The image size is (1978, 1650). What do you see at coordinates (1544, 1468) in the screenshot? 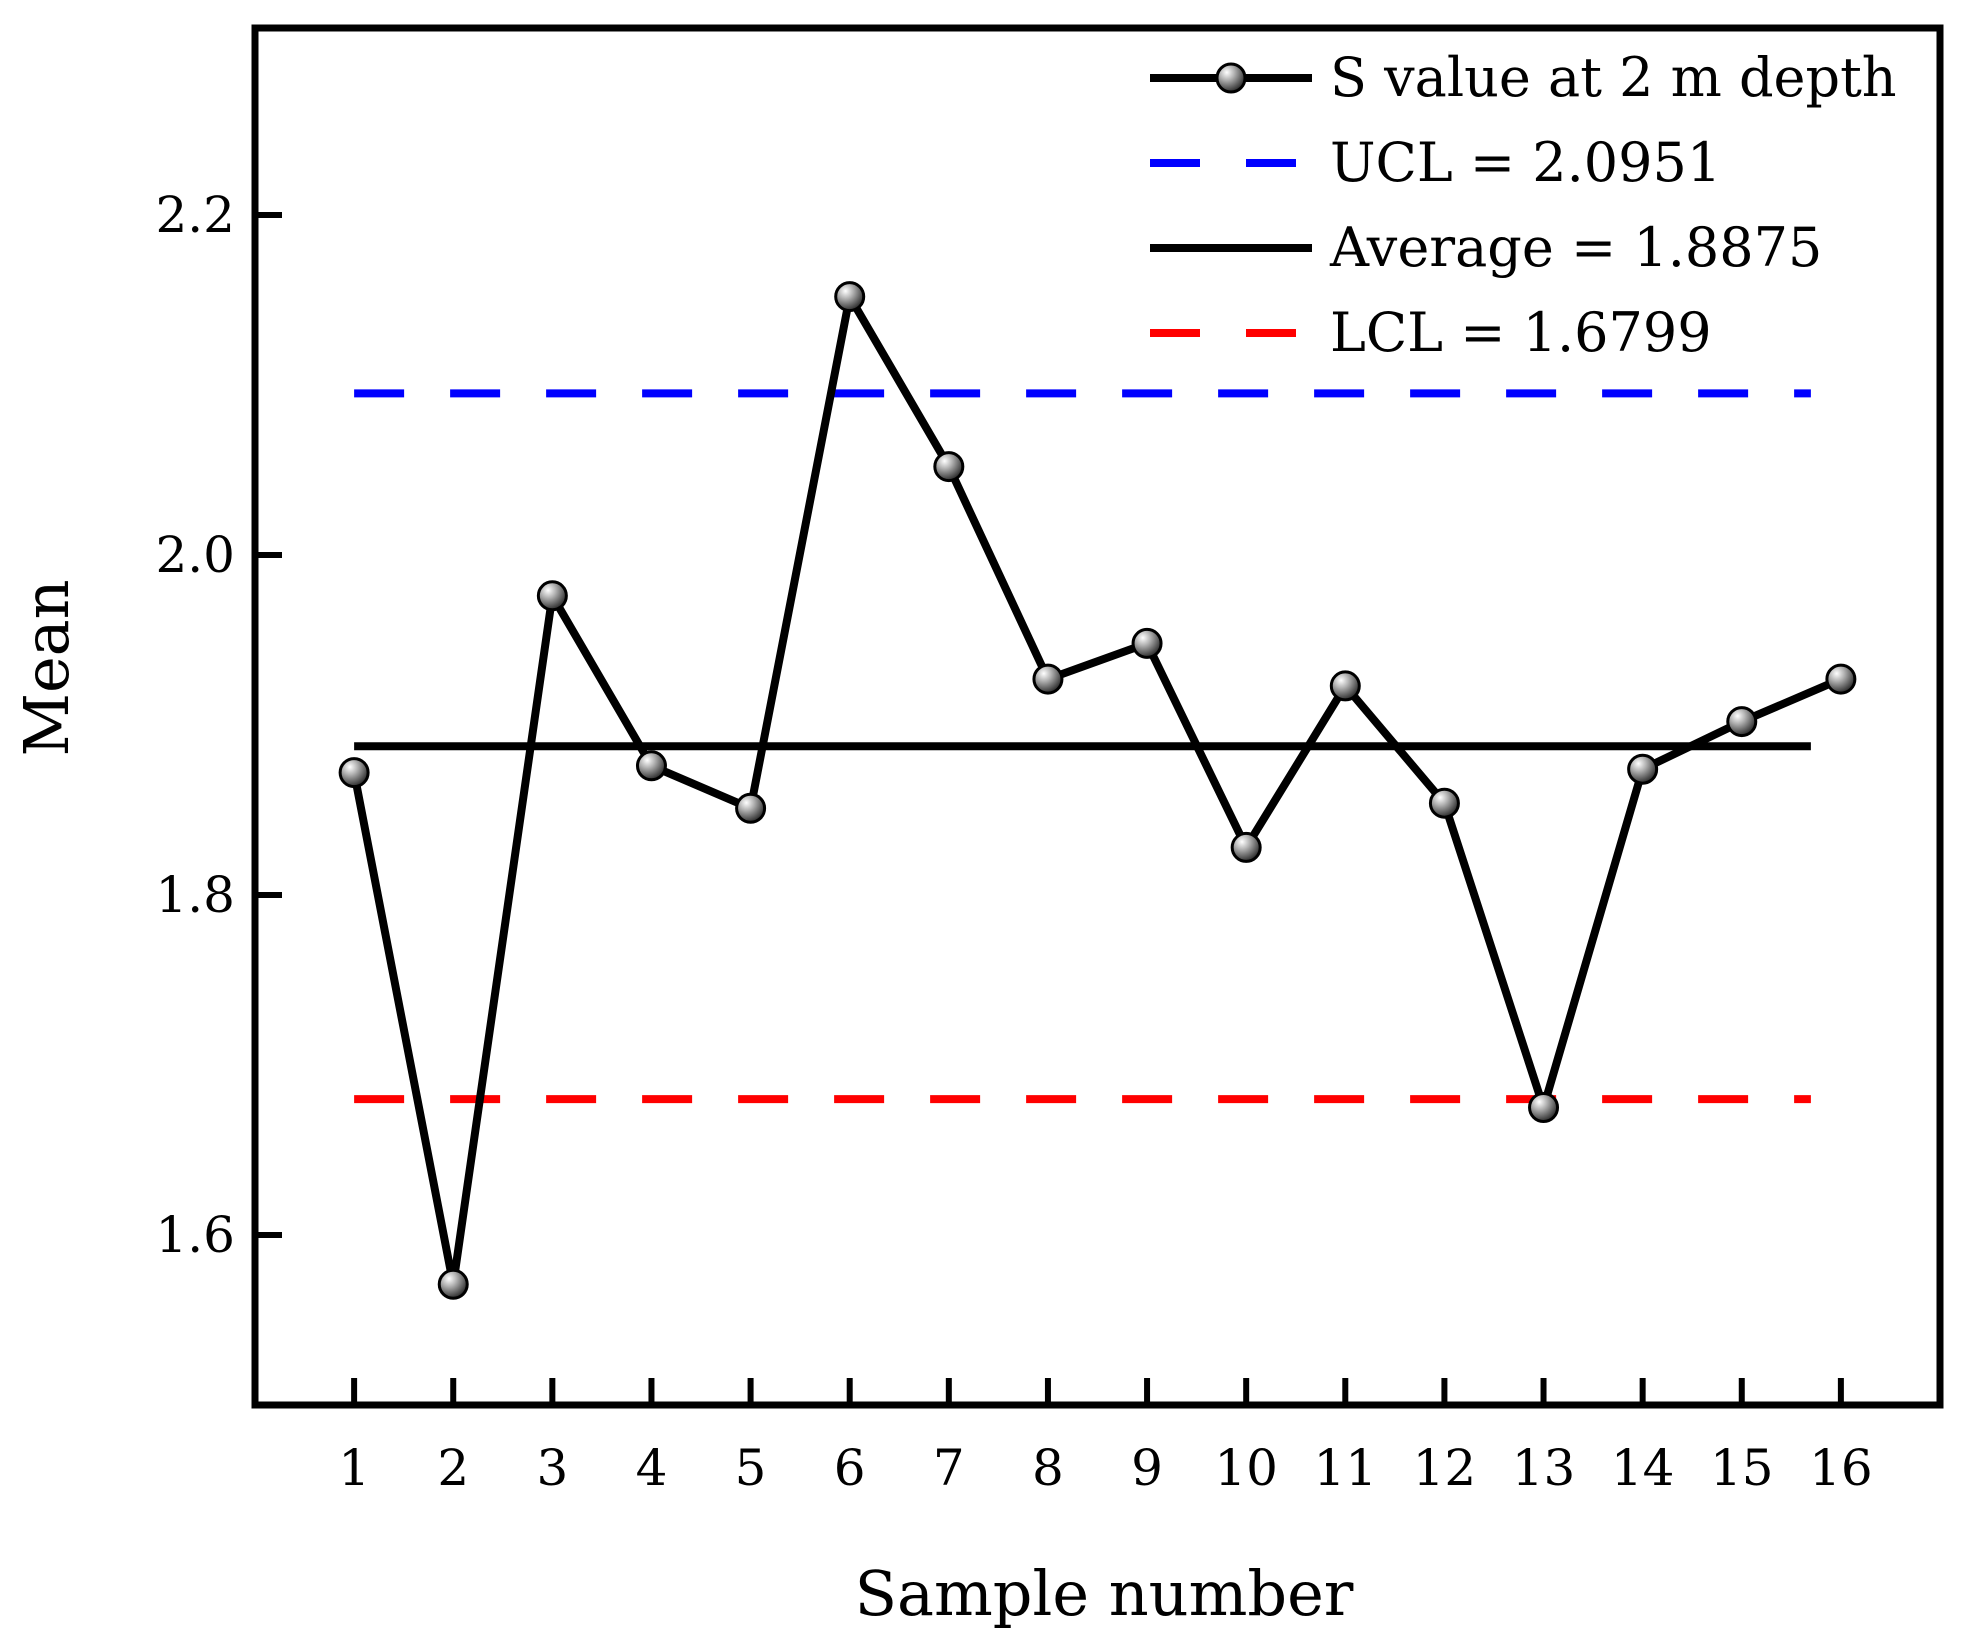
I see `x-tick-label: 13` at bounding box center [1544, 1468].